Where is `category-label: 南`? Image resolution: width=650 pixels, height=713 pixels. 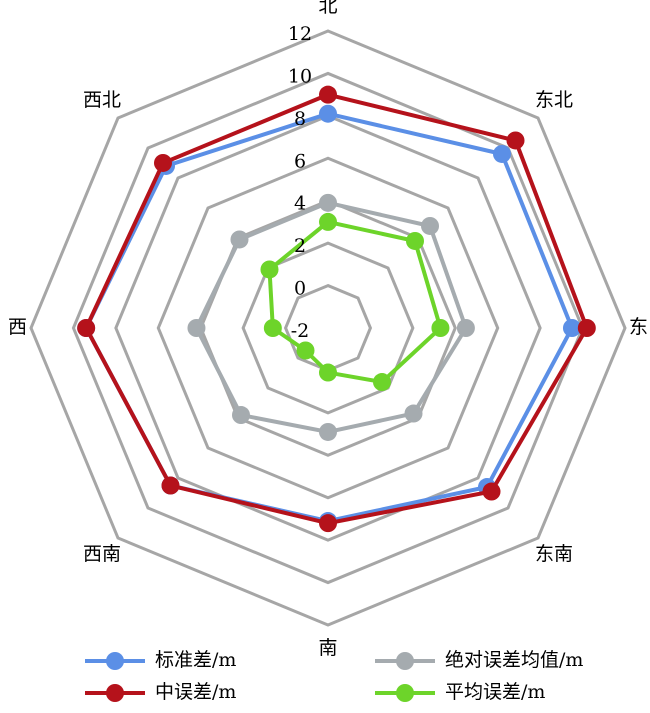 category-label: 南 is located at coordinates (327, 648).